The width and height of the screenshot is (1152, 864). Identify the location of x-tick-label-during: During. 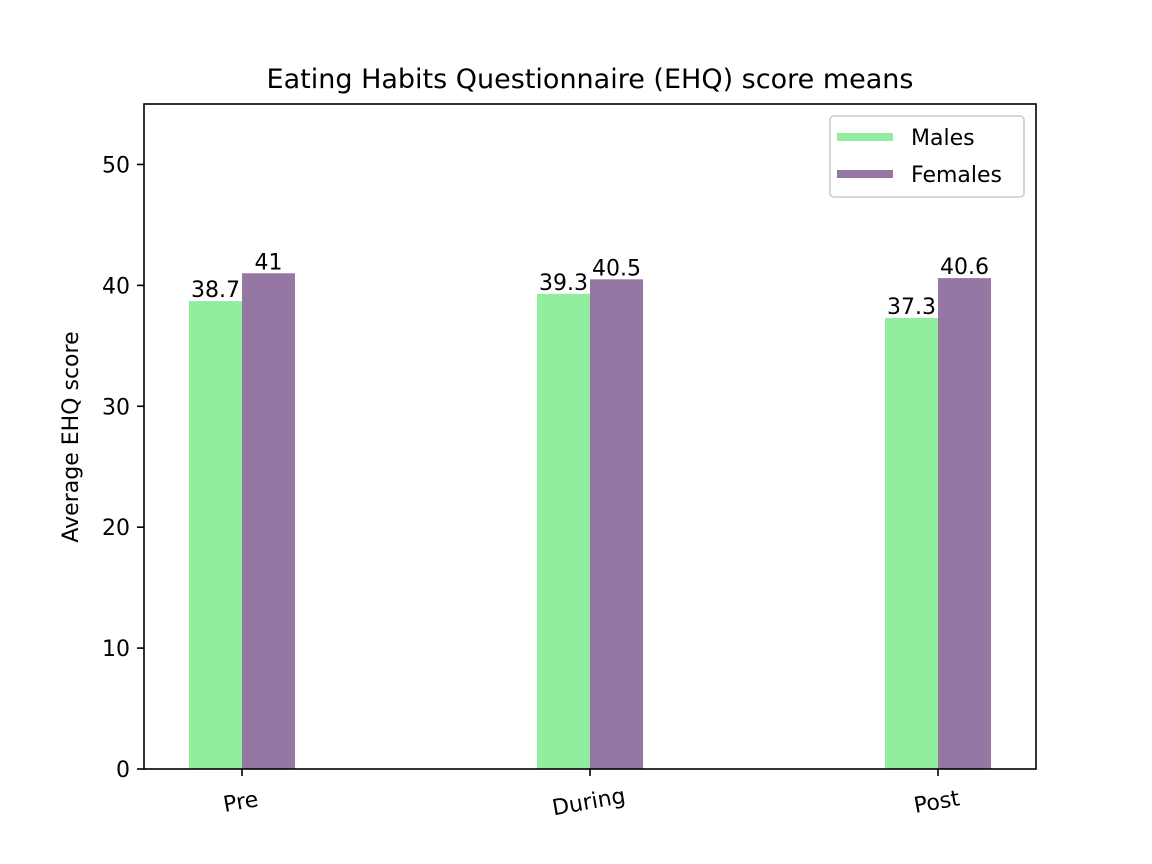
(588, 802).